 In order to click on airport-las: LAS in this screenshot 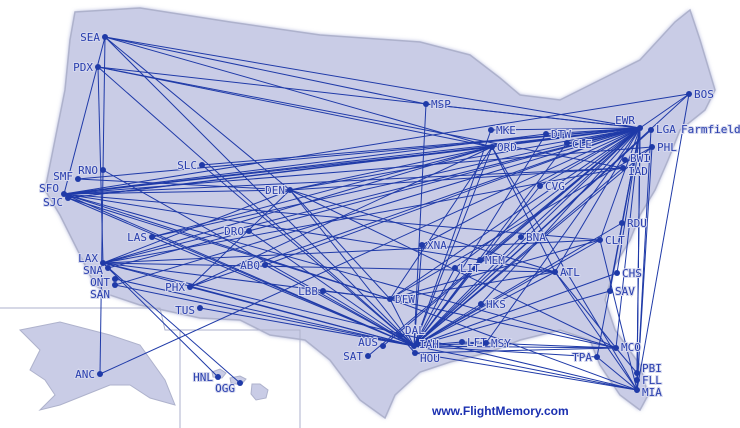, I will do `click(140, 237)`.